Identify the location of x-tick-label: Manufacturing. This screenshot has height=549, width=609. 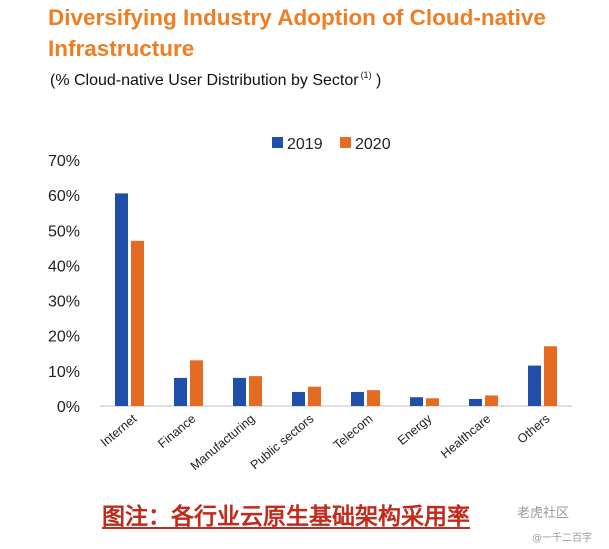
(223, 443).